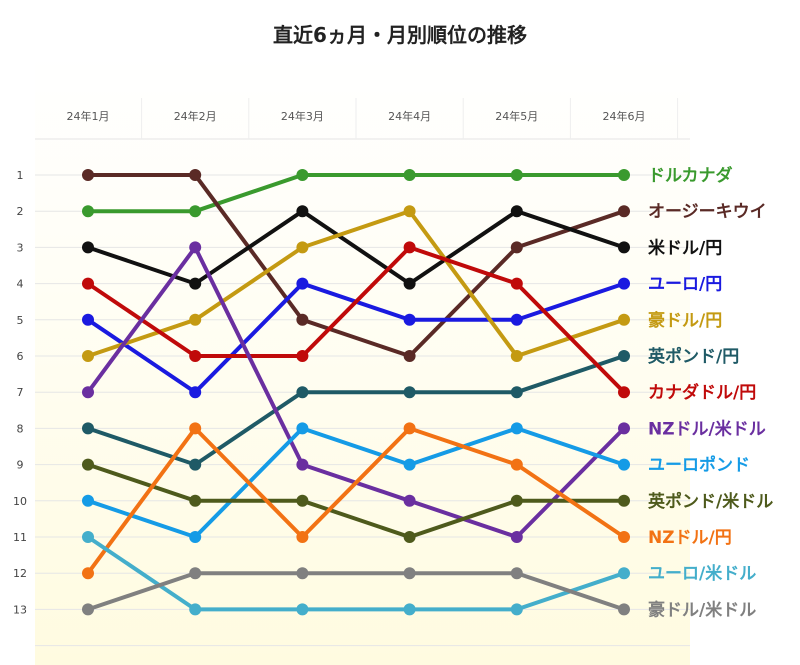 The height and width of the screenshot is (665, 800). What do you see at coordinates (400, 35) in the screenshot?
I see `chart-title: 直近6ヵ月・月別順位の推移` at bounding box center [400, 35].